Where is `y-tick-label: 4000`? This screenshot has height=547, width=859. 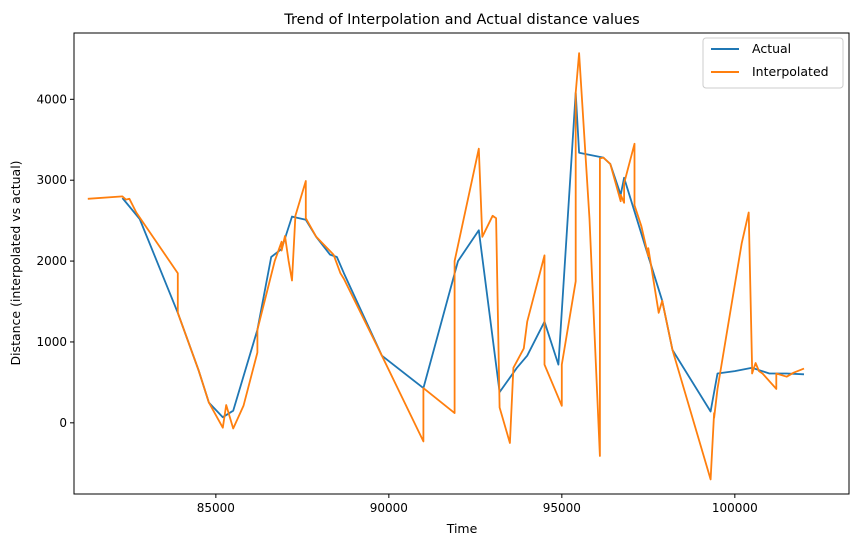 y-tick-label: 4000 is located at coordinates (51, 99).